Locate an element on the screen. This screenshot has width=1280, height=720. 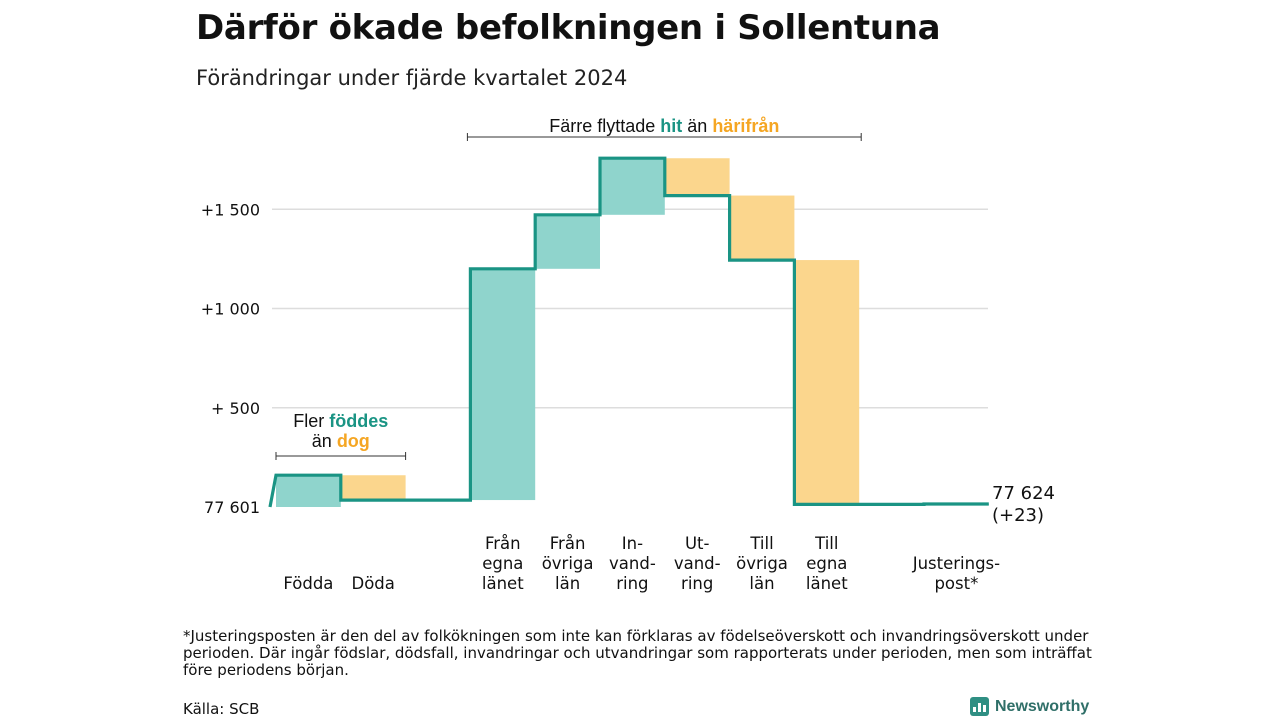
births-annotation-line1: Fler föddes is located at coordinates (340, 421).